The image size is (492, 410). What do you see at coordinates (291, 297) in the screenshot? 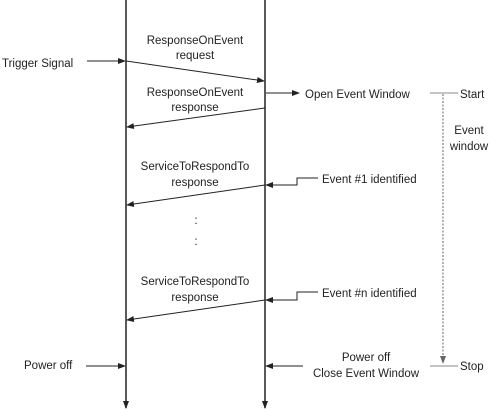
I see `eventn-arrow` at bounding box center [291, 297].